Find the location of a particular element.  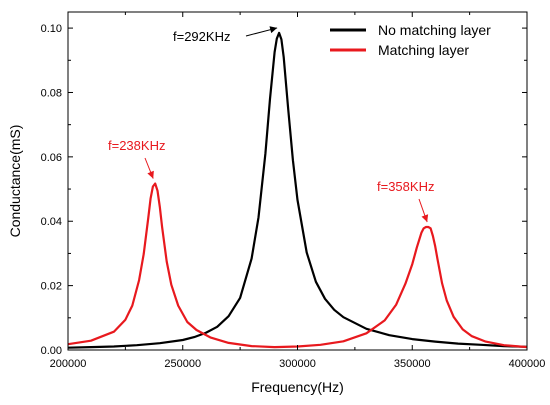

peak-annotation-label: f=358KHz is located at coordinates (405, 186).